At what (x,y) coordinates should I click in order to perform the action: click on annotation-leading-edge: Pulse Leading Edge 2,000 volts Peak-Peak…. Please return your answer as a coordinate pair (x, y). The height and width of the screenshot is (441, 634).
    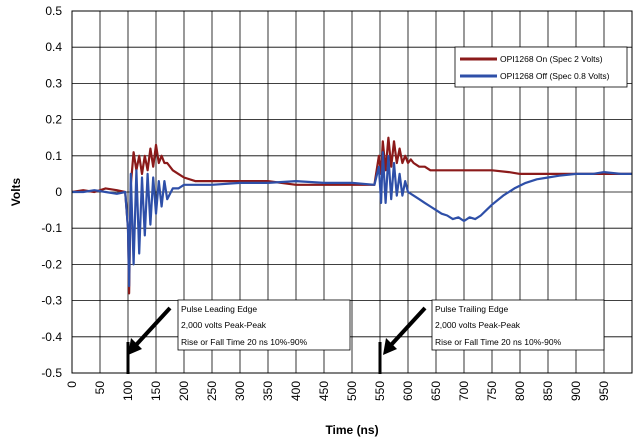
    Looking at the image, I should click on (238, 336).